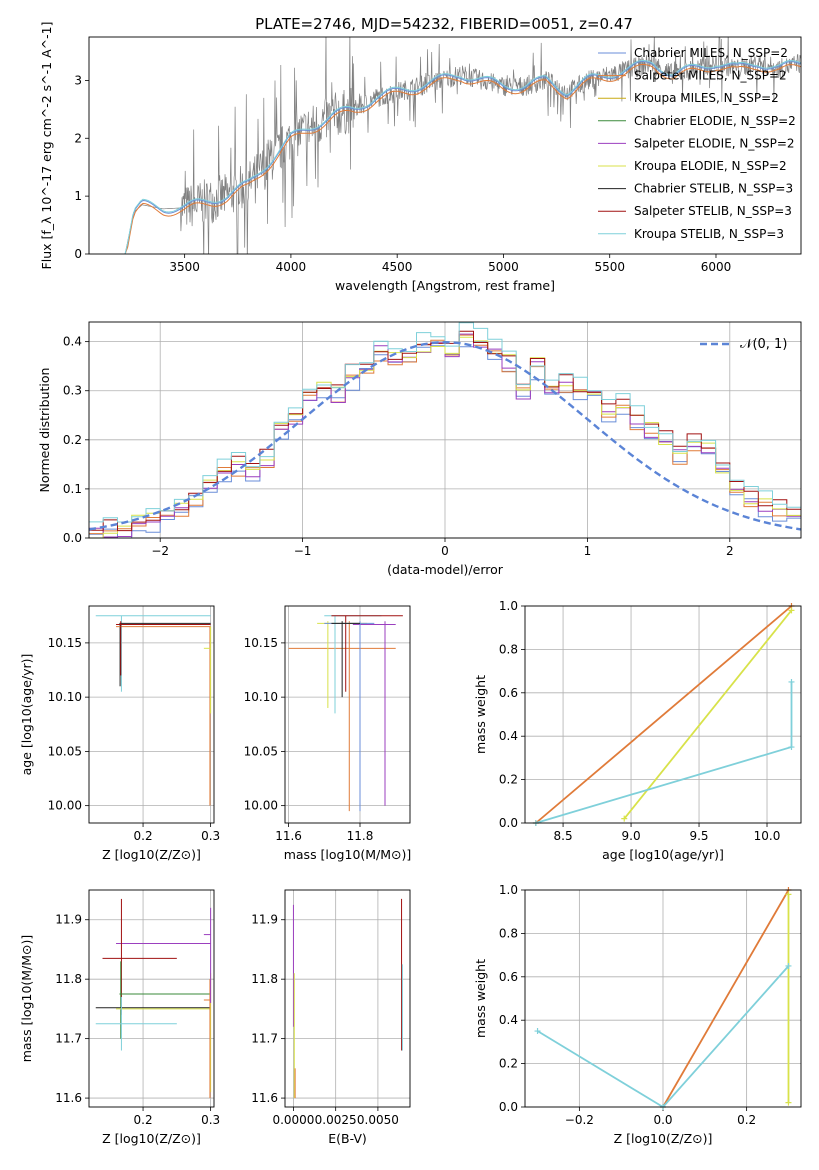 This screenshot has height=1170, width=819. What do you see at coordinates (291, 267) in the screenshot?
I see `x-tick-label: 4000` at bounding box center [291, 267].